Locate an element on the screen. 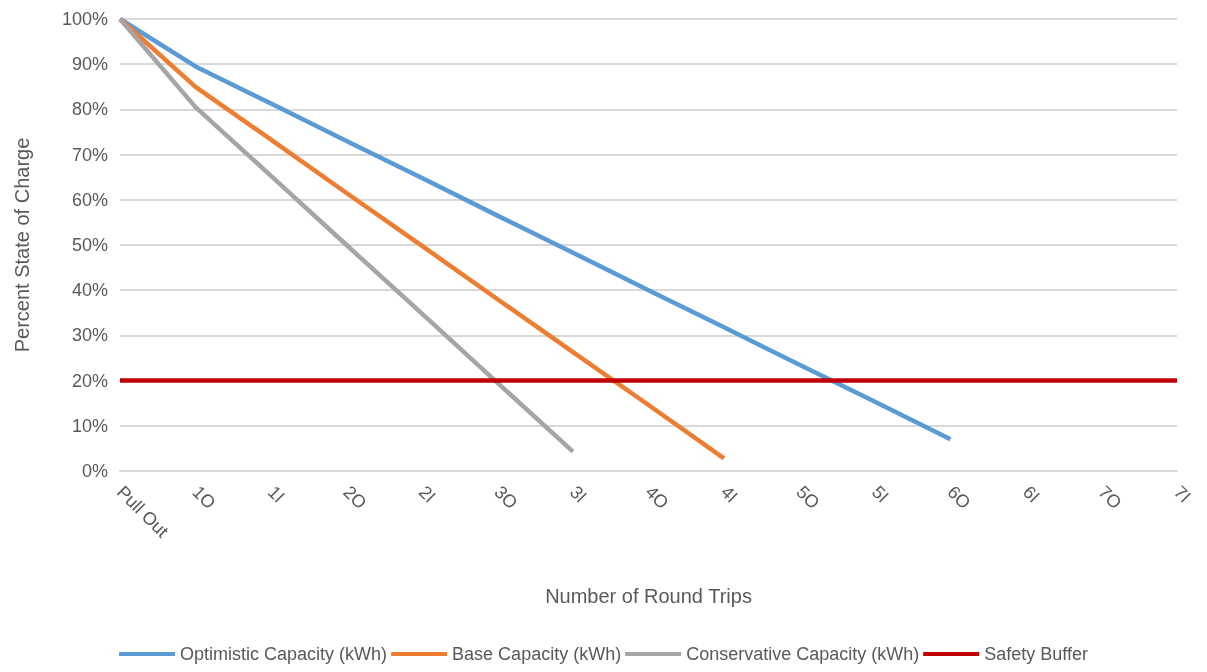 This screenshot has height=672, width=1207. x-tick-label: Pull Out is located at coordinates (142, 511).